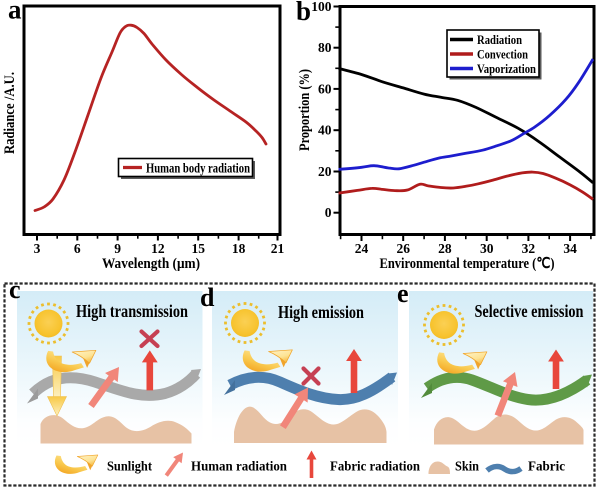  Describe the element at coordinates (546, 467) in the screenshot. I see `svg-text: Fabric` at that location.